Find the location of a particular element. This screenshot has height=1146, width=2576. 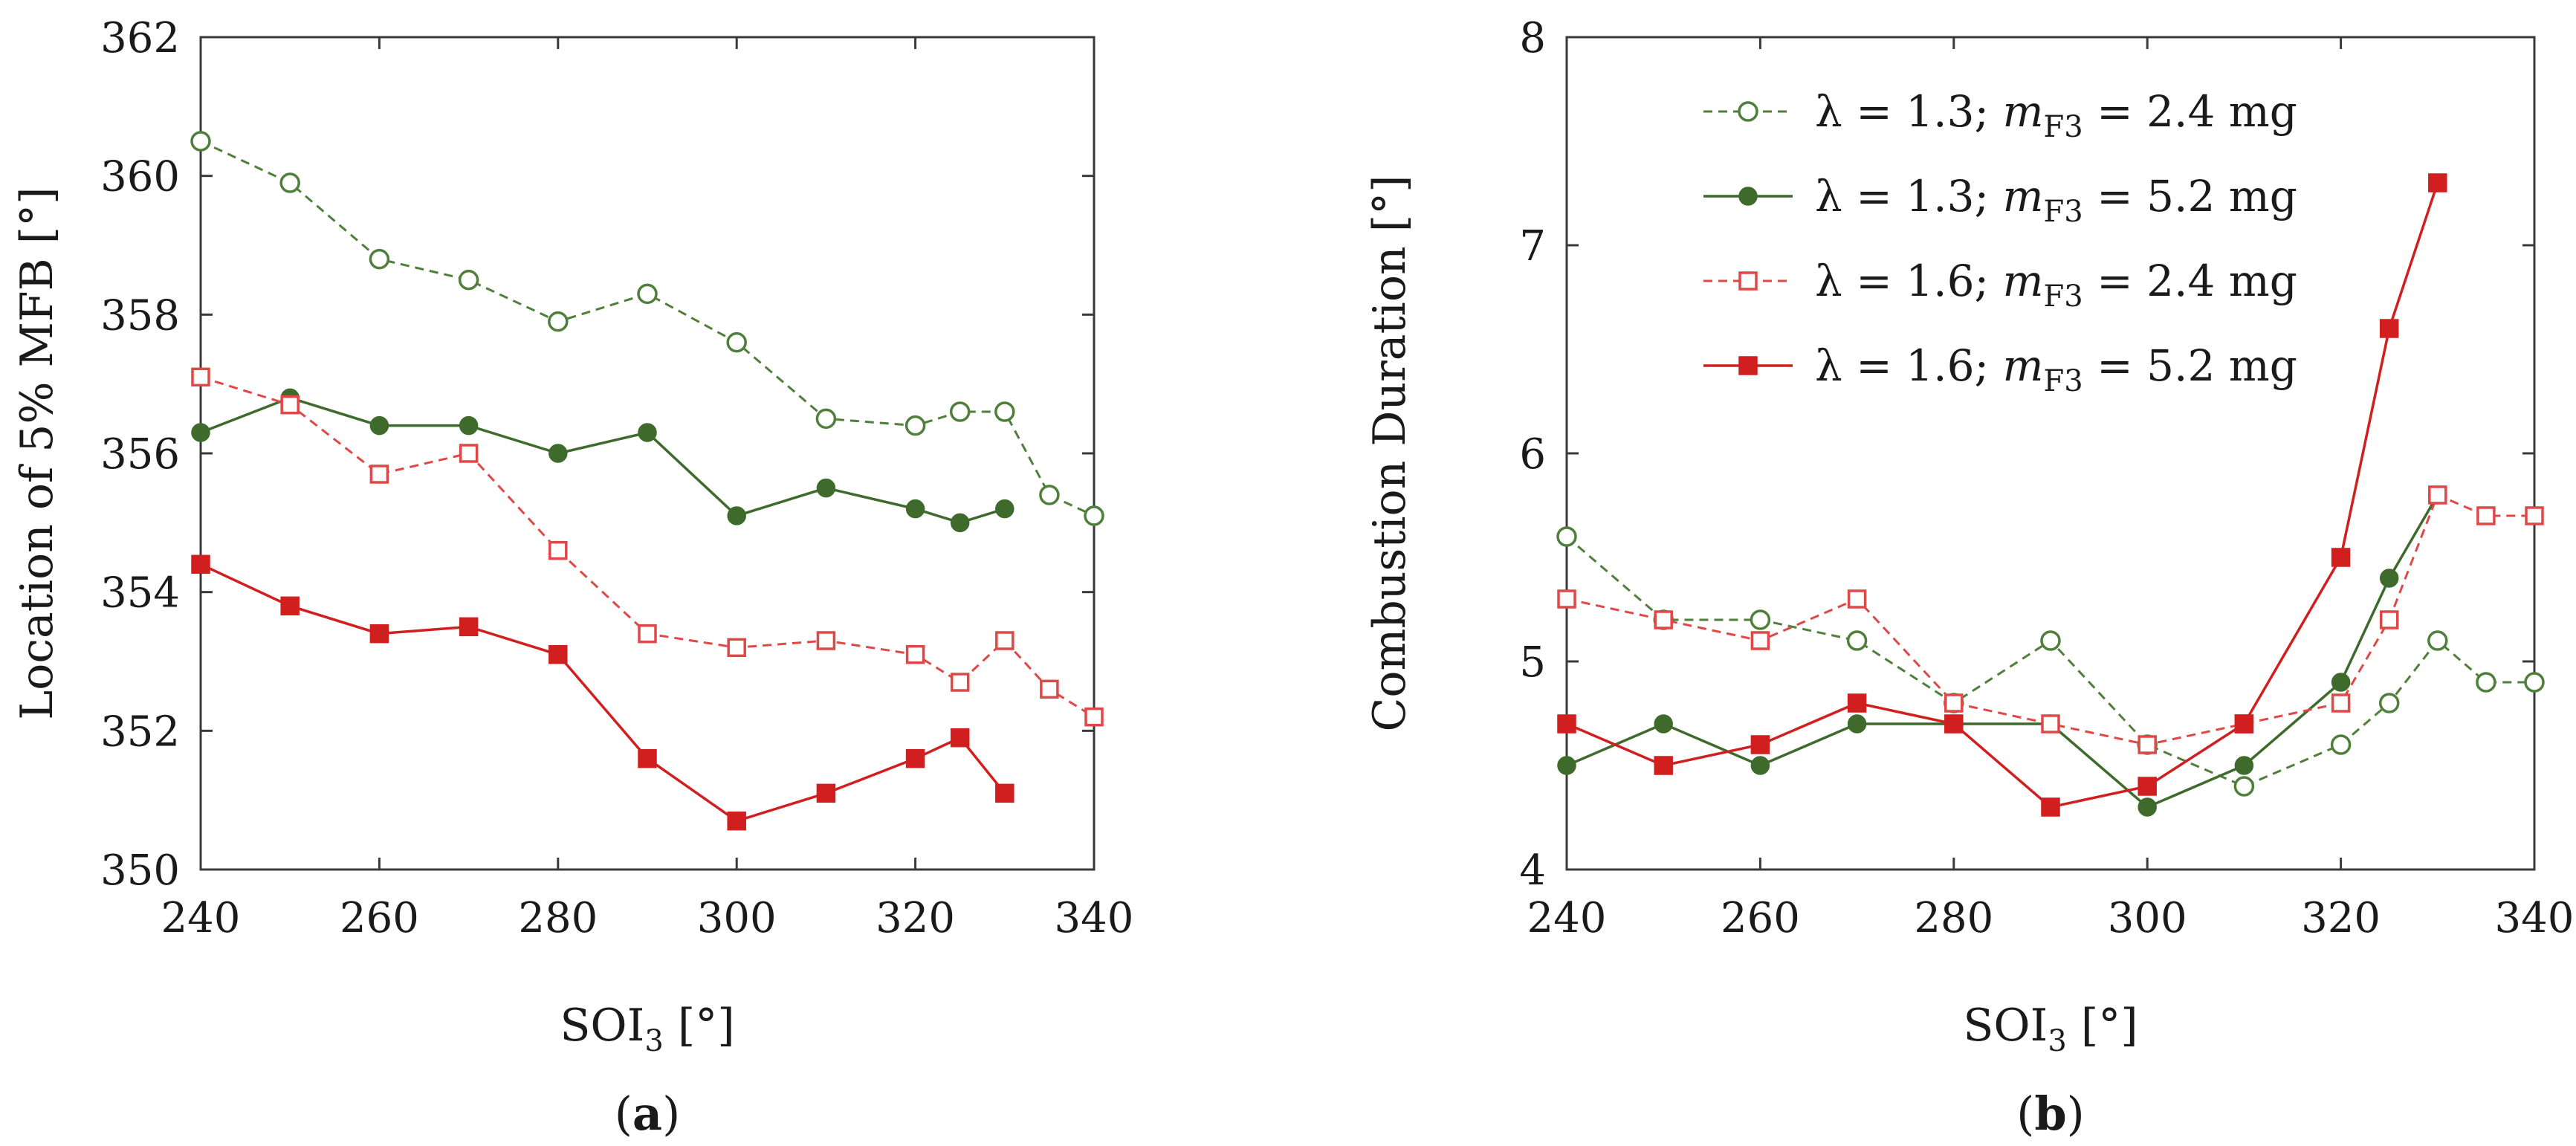

chart-0-x-tick-label-1: 260 is located at coordinates (379, 918).